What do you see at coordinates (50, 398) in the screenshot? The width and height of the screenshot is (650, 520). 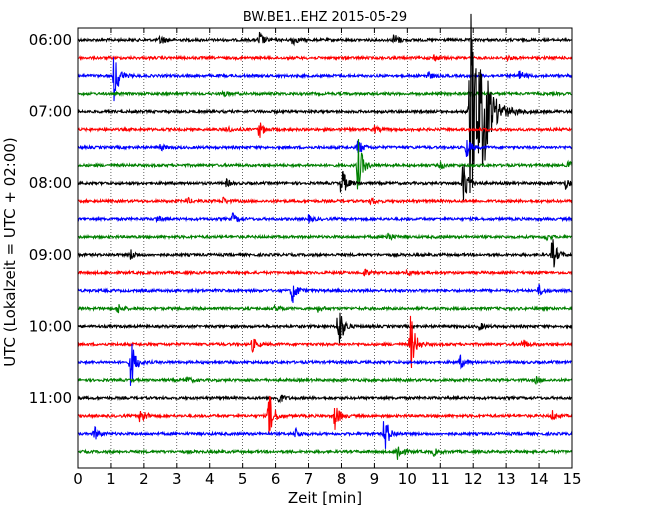 I see `y-tick-label: 11:00` at bounding box center [50, 398].